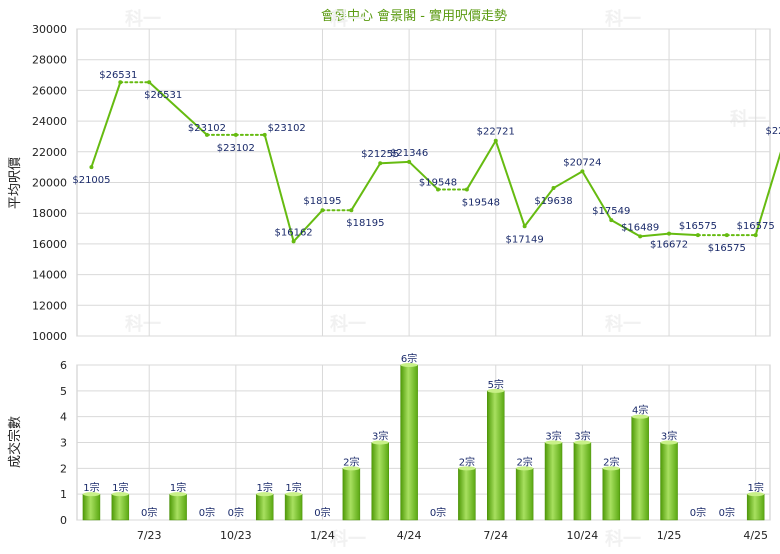 This screenshot has width=780, height=554. What do you see at coordinates (583, 535) in the screenshot?
I see `x-tick-label: 10/24` at bounding box center [583, 535].